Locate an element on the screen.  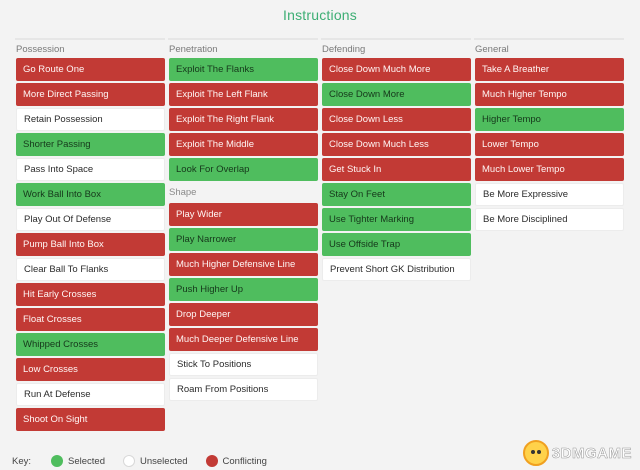
instruction-item: Roam From Positions is located at coordinates (243, 389).